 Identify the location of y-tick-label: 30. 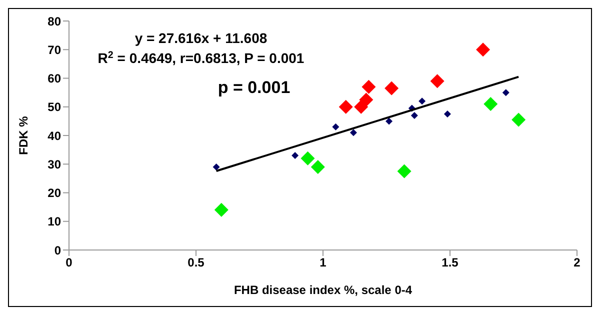
(55, 164).